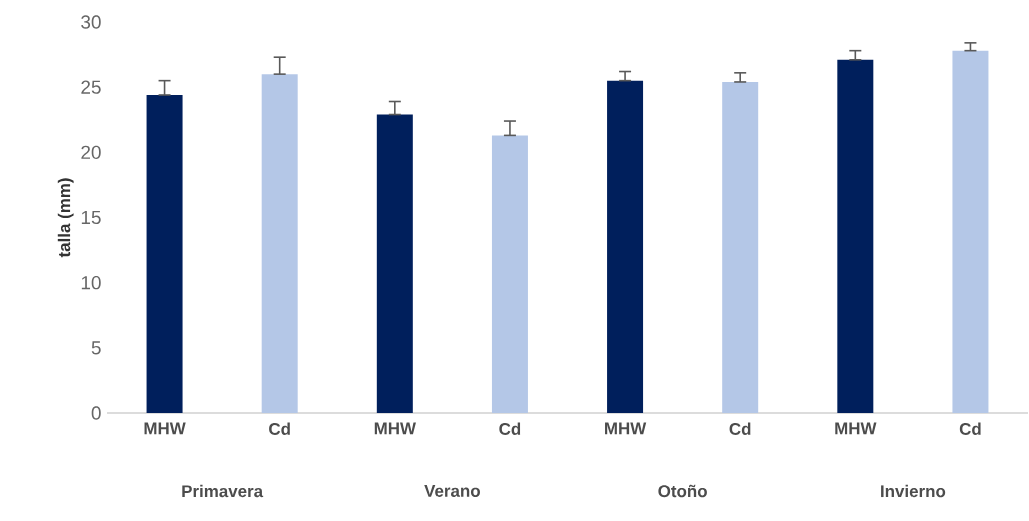 Image resolution: width=1029 pixels, height=521 pixels. What do you see at coordinates (91, 22) in the screenshot?
I see `y-tick-label: 30` at bounding box center [91, 22].